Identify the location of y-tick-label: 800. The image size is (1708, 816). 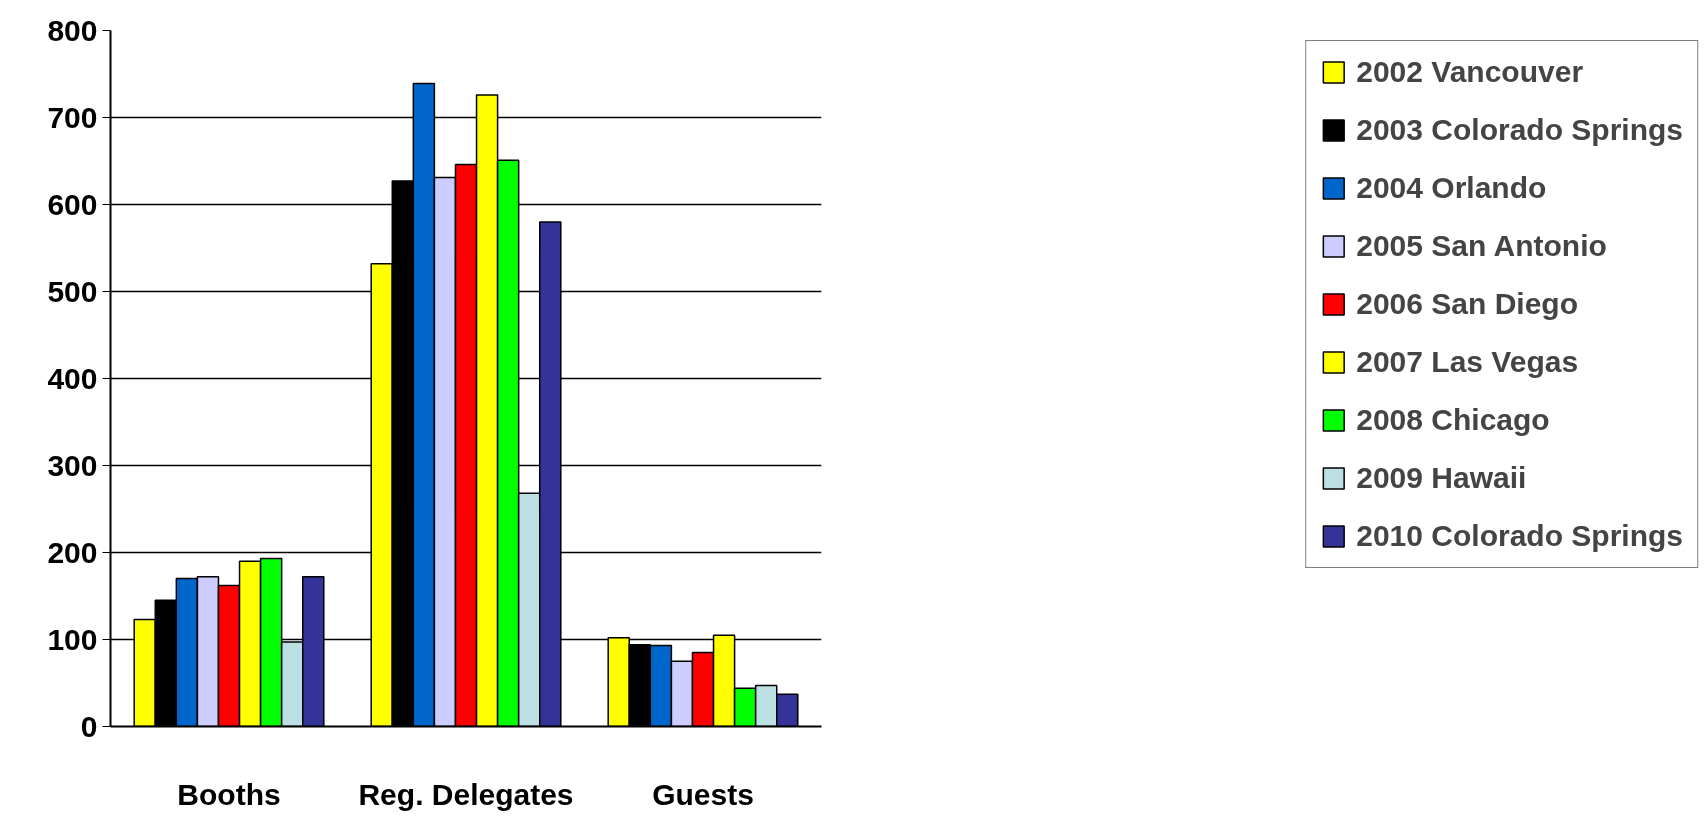
(72, 30).